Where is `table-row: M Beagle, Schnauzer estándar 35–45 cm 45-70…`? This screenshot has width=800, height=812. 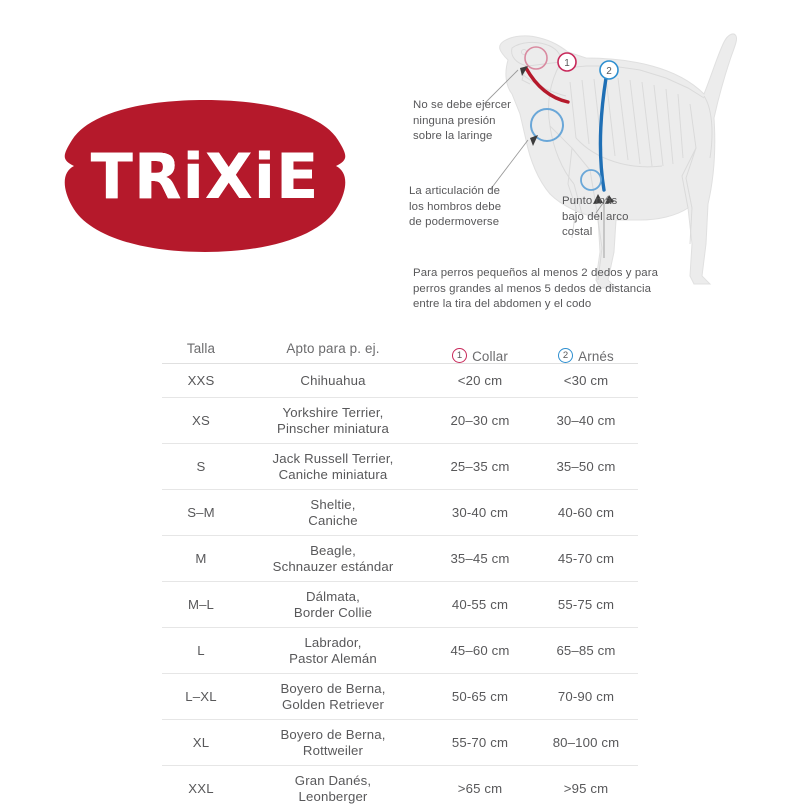
table-row: M Beagle, Schnauzer estándar 35–45 cm 45-70… is located at coordinates (400, 559).